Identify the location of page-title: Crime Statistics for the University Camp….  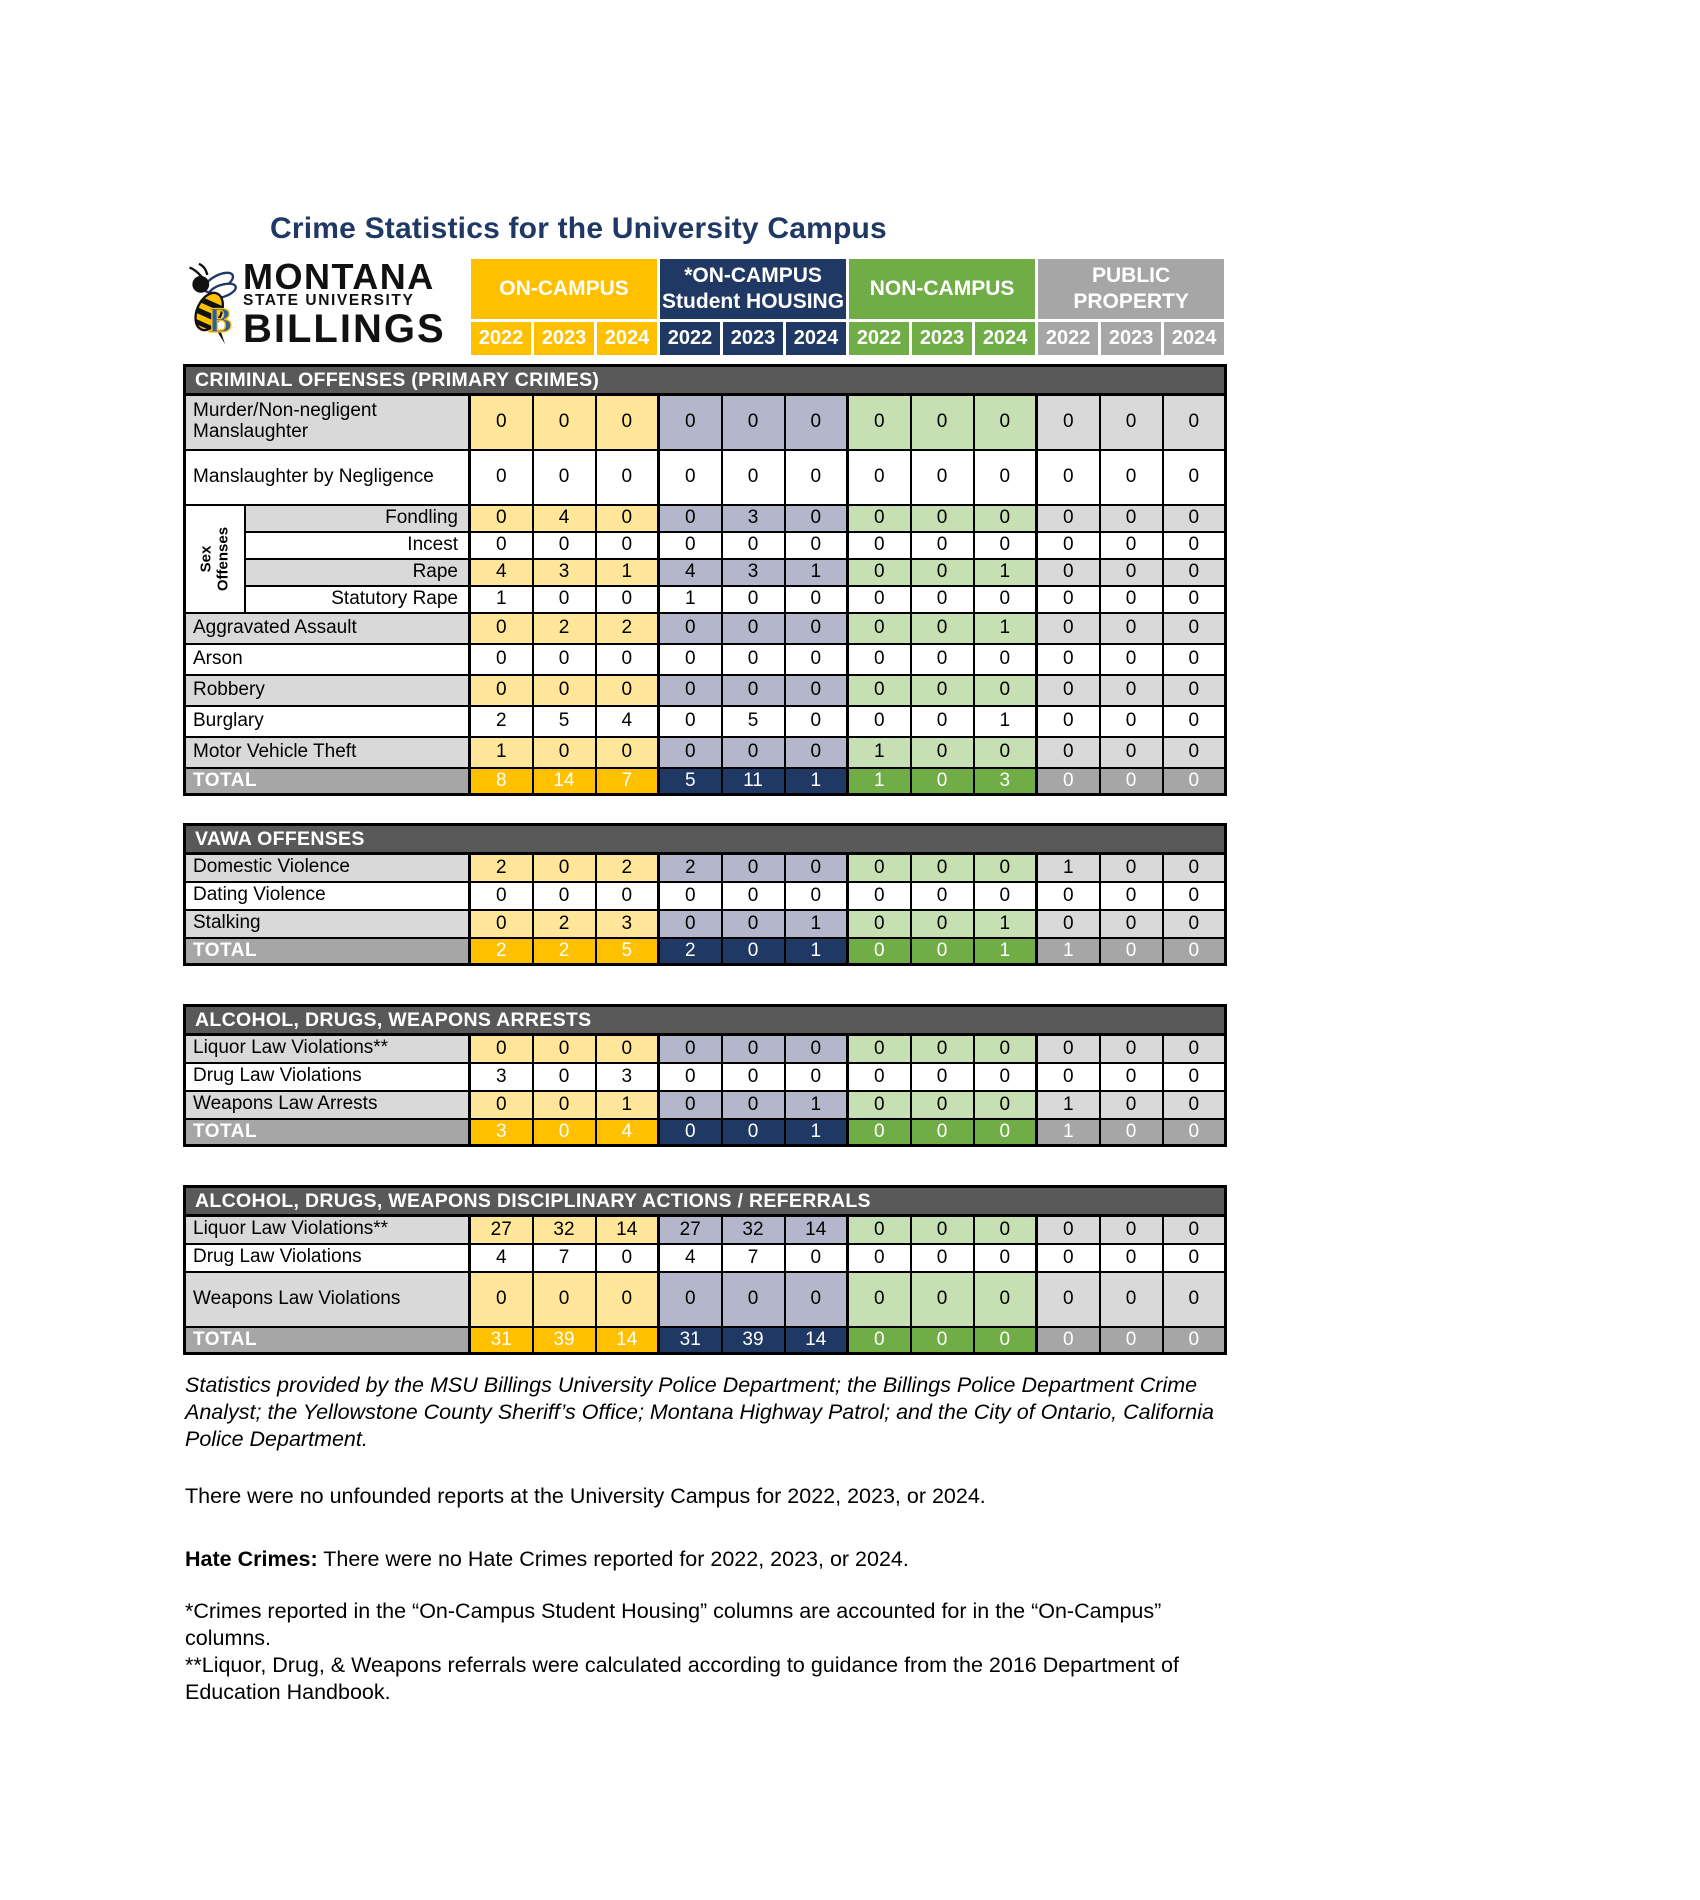
(578, 228).